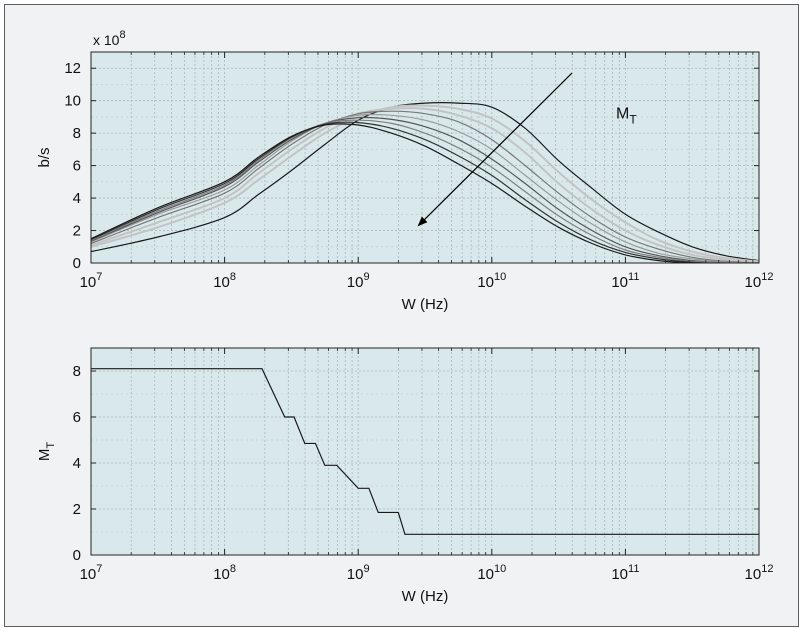  I want to click on mt-direction-arrow, so click(495, 149).